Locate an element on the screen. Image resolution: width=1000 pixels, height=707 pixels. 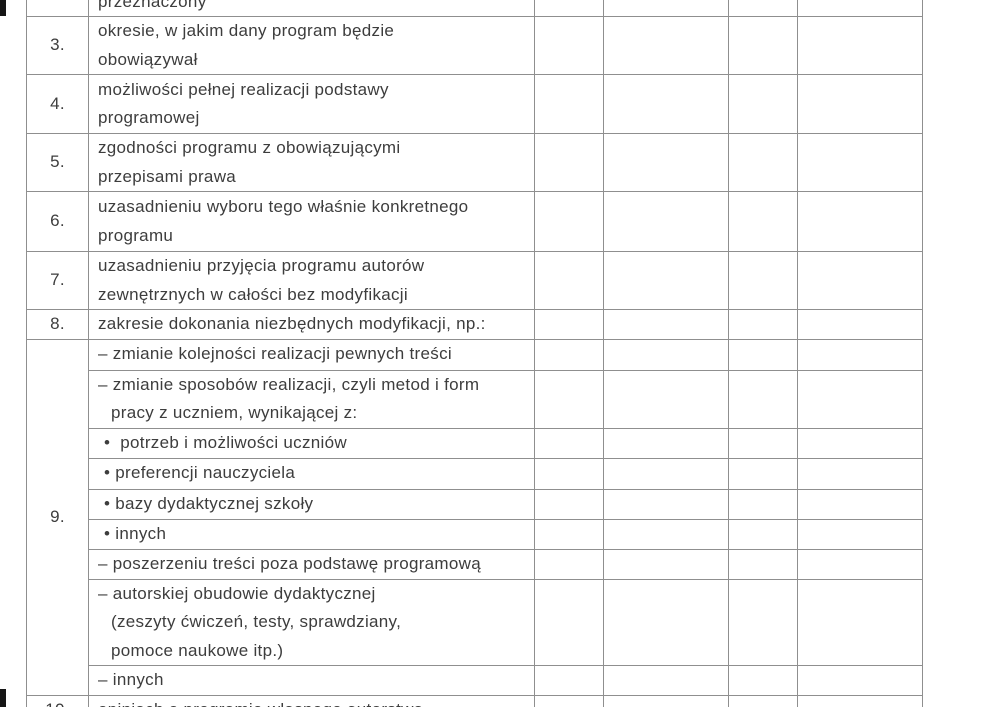
row-number-cell: 5. is located at coordinates (57, 162).